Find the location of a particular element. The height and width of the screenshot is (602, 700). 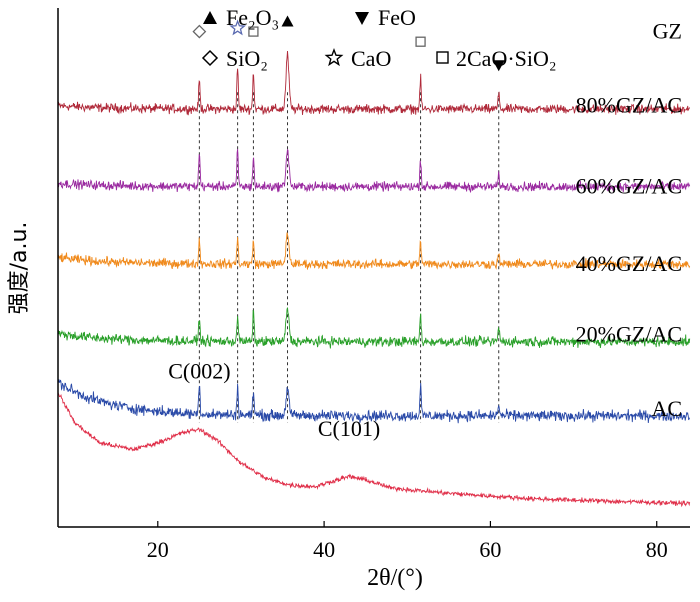

legend-label-2cao-sio2: 2CaO·SiO₂ is located at coordinates (506, 58).